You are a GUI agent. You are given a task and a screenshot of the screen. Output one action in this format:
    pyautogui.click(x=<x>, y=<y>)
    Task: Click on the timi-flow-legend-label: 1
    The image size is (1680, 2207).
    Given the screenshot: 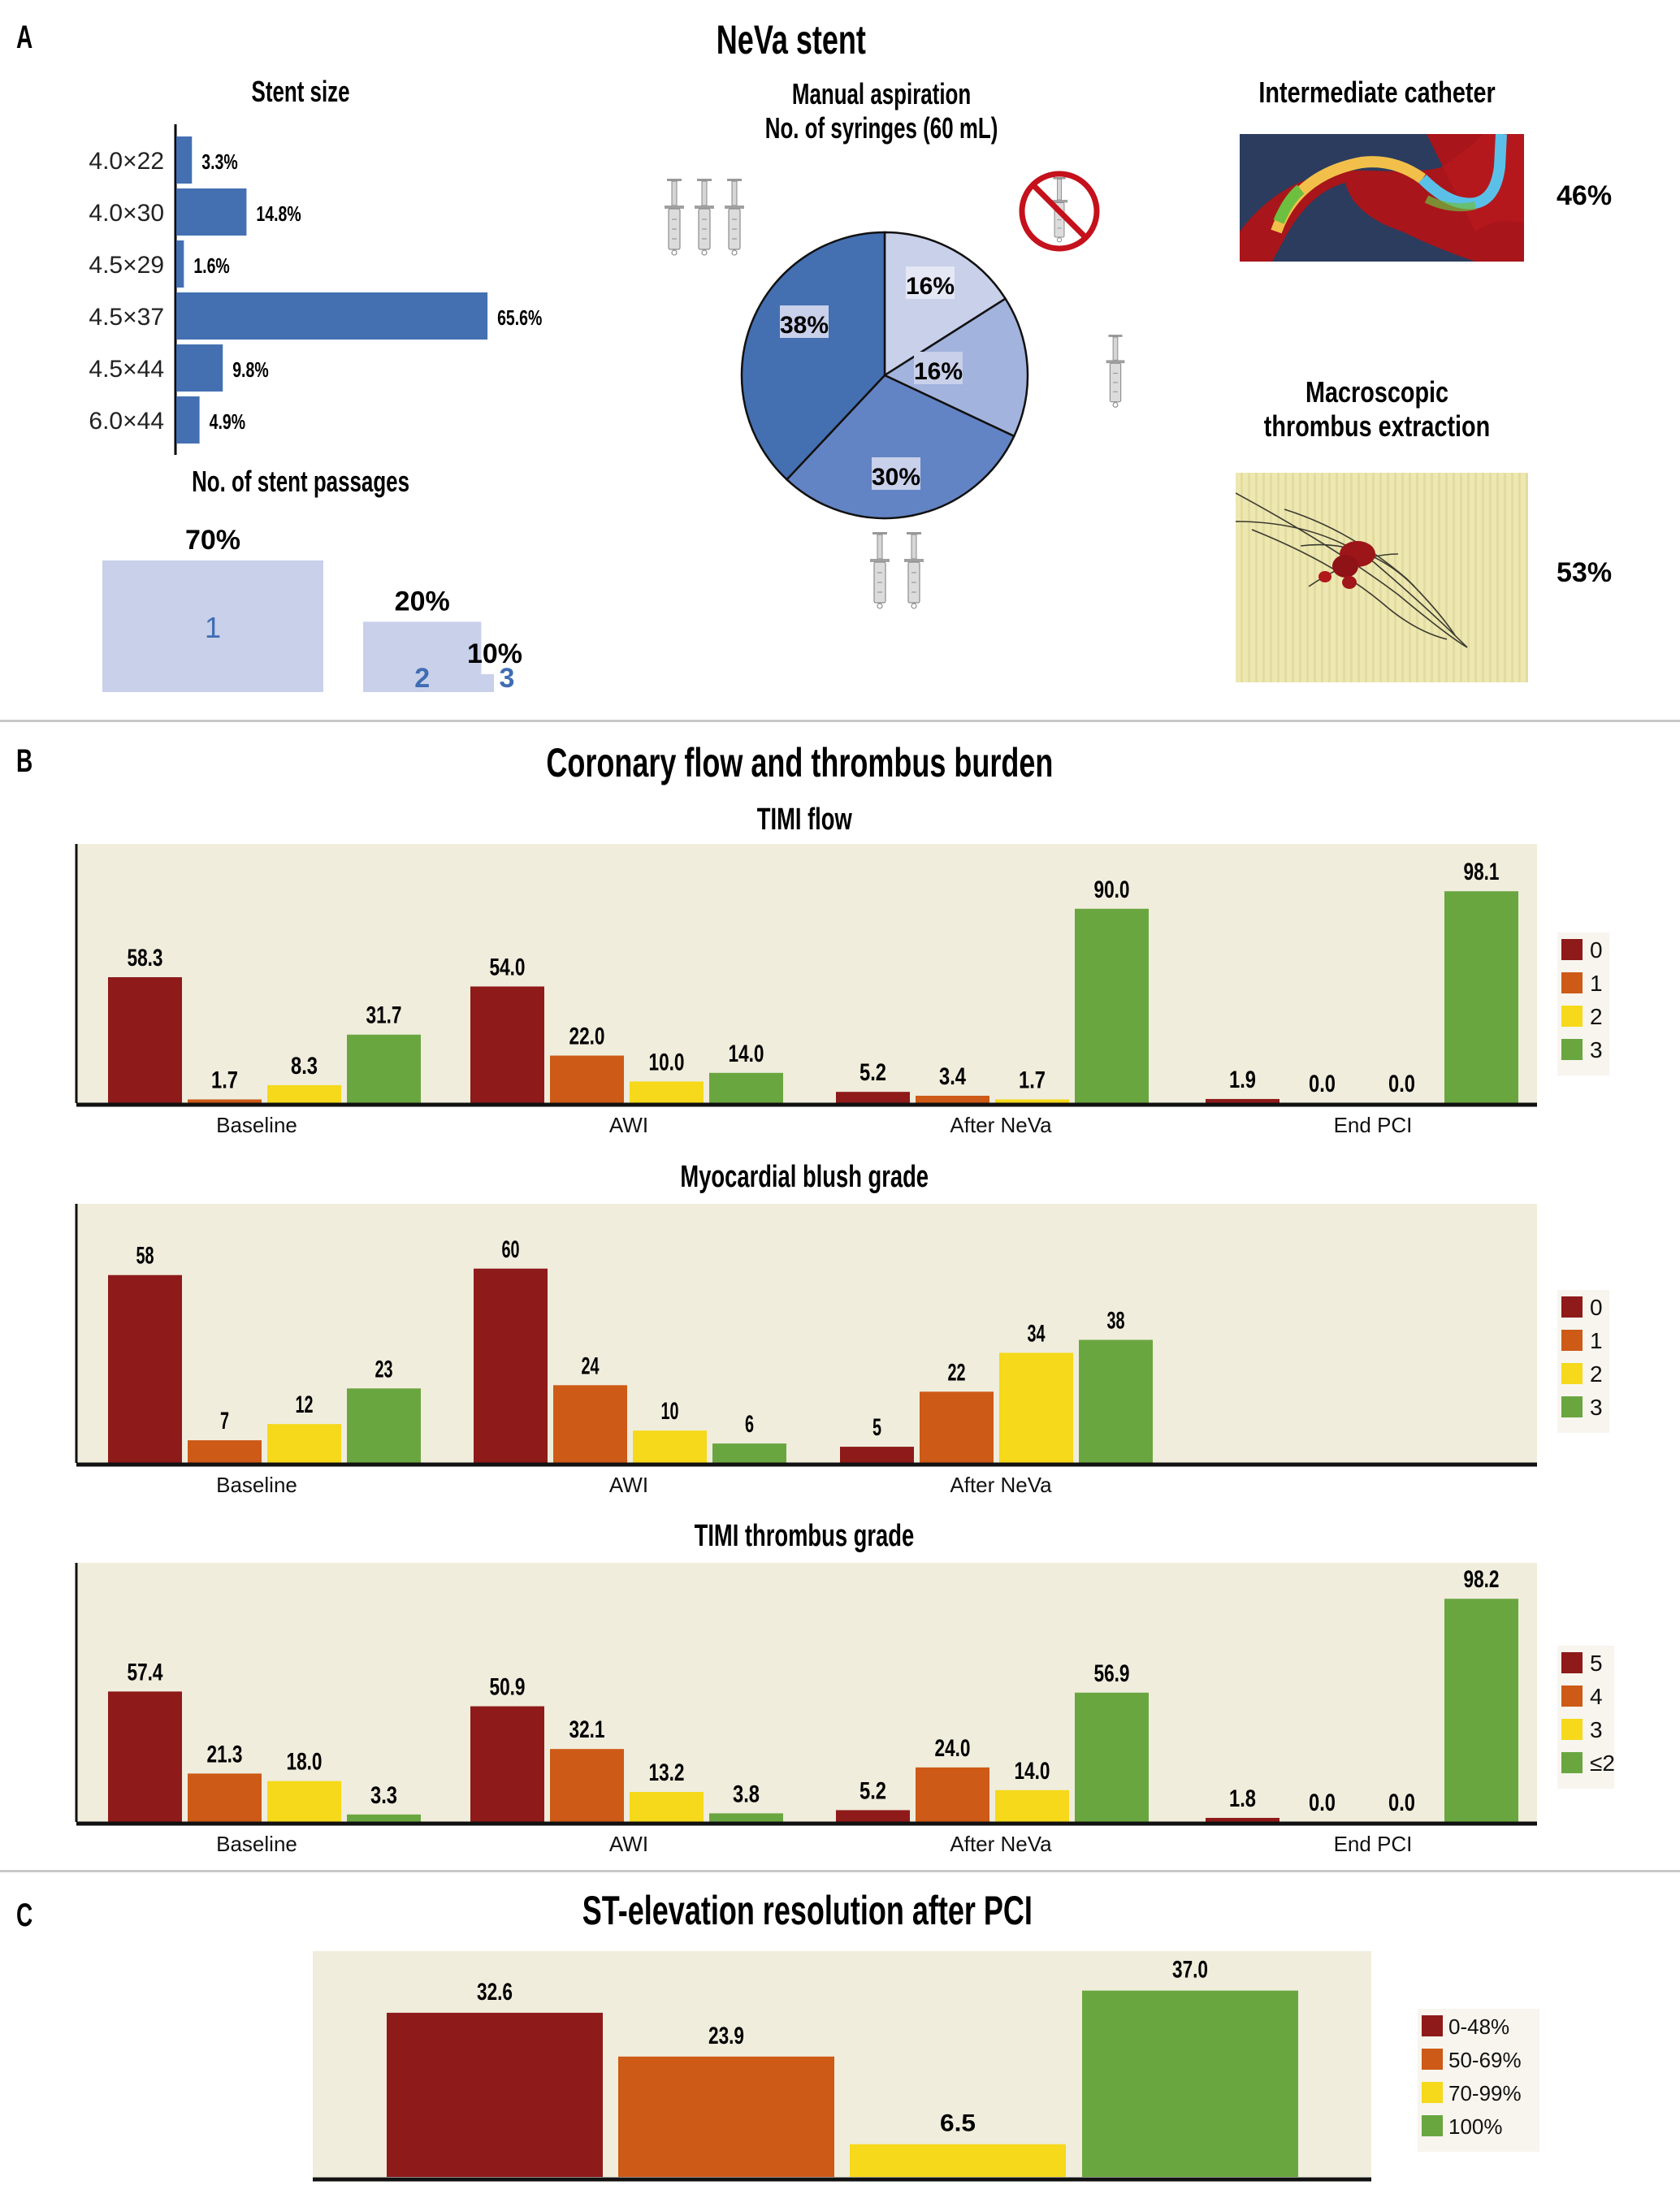 What is the action you would take?
    pyautogui.click(x=1596, y=983)
    